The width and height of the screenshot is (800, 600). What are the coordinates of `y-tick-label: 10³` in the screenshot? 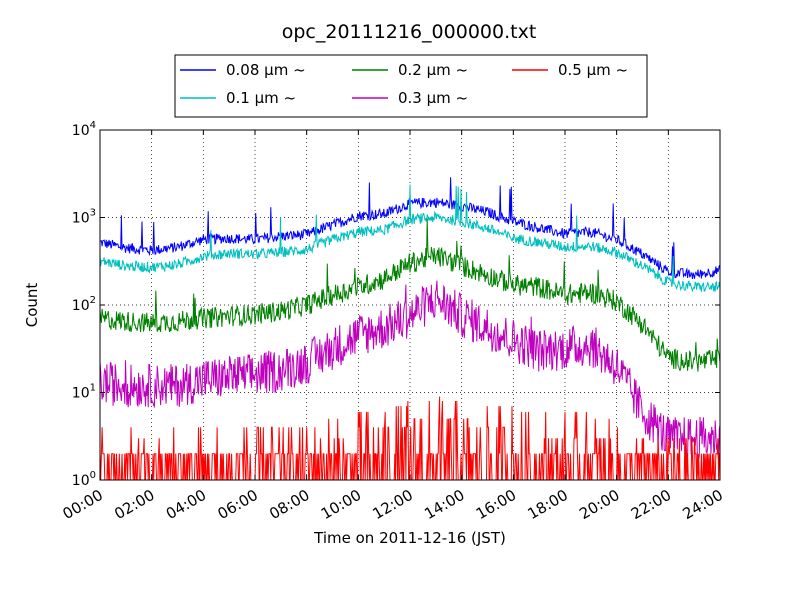 It's located at (84, 217).